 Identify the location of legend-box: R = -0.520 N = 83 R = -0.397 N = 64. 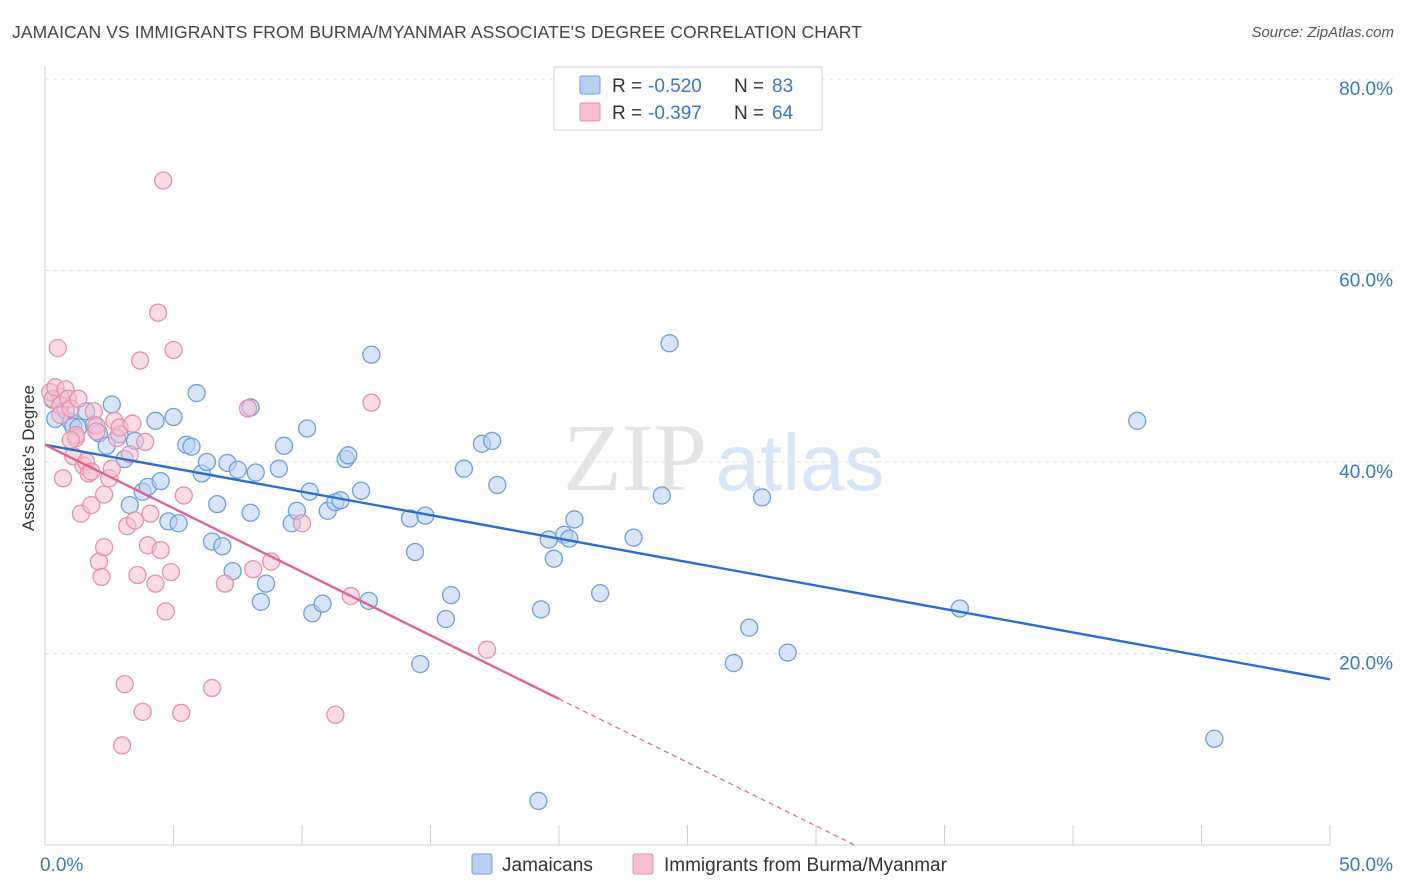
(688, 98).